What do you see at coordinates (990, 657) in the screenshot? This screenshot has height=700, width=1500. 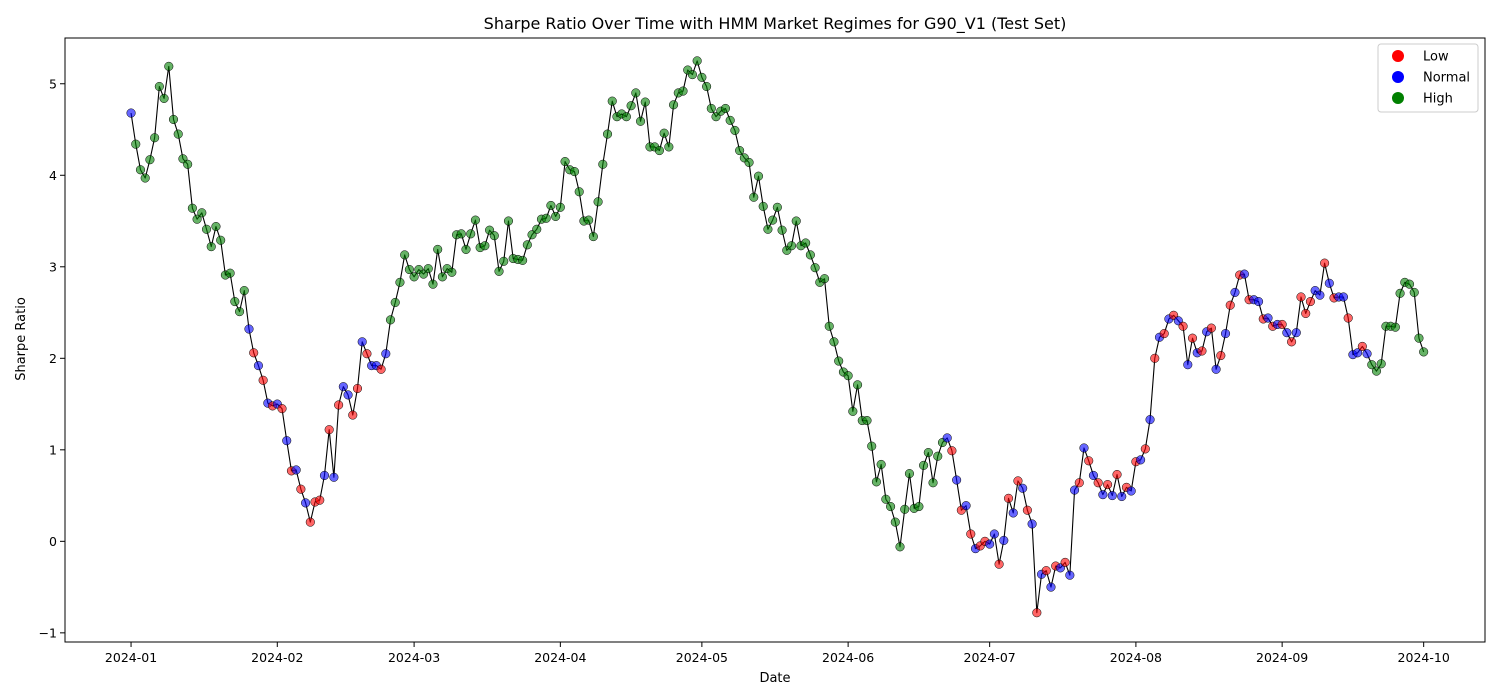 I see `x-tick-label: 2024-07` at bounding box center [990, 657].